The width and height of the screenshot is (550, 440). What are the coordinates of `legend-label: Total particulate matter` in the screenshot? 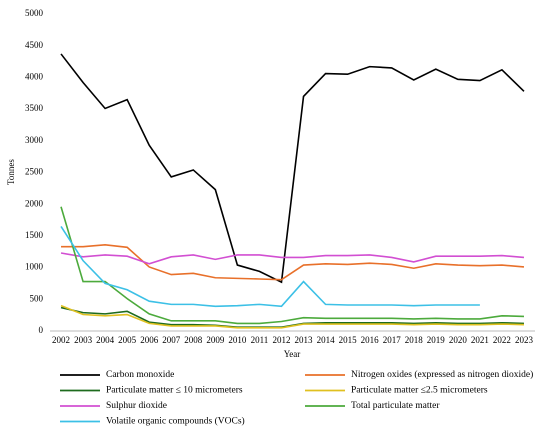 It's located at (395, 406).